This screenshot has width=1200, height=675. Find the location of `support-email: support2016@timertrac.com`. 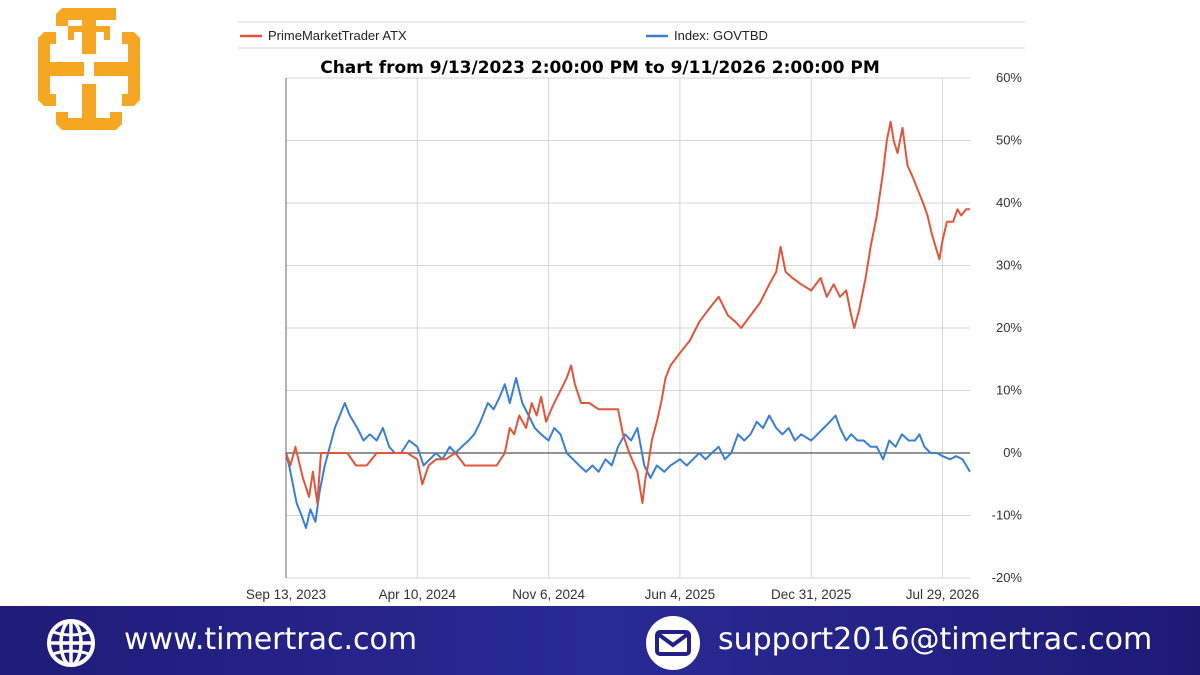

support-email: support2016@timertrac.com is located at coordinates (935, 639).